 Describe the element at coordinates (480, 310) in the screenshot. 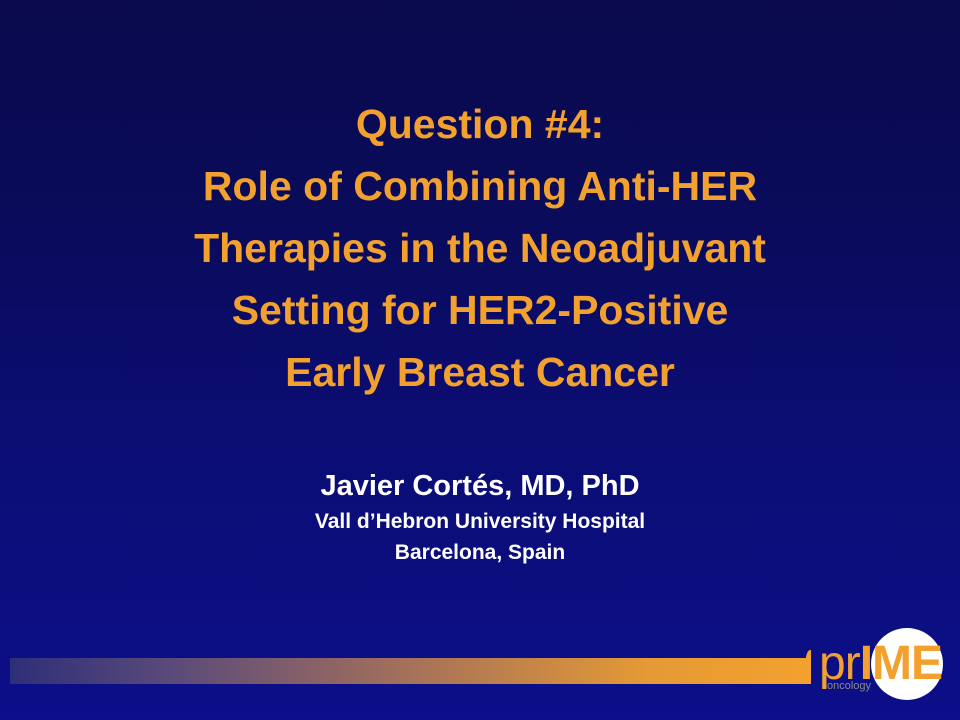

I see `title-line: Setting for HER2-Positive` at that location.